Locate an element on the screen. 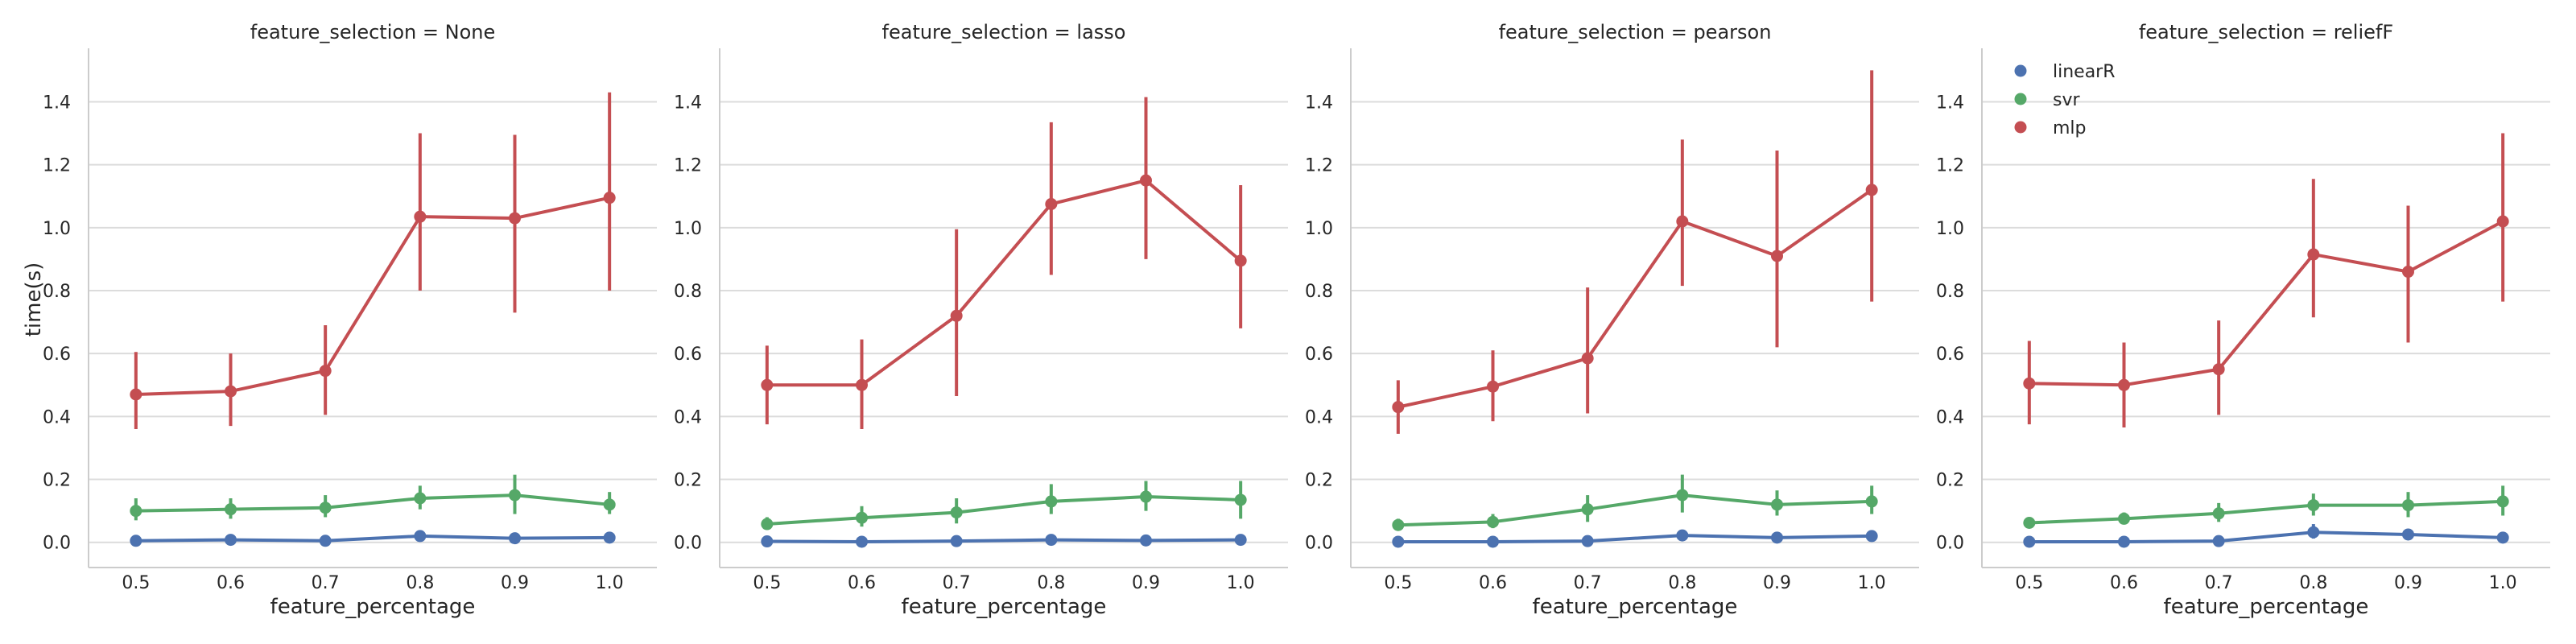 This screenshot has height=644, width=2576. legend-label: svr is located at coordinates (2066, 100).